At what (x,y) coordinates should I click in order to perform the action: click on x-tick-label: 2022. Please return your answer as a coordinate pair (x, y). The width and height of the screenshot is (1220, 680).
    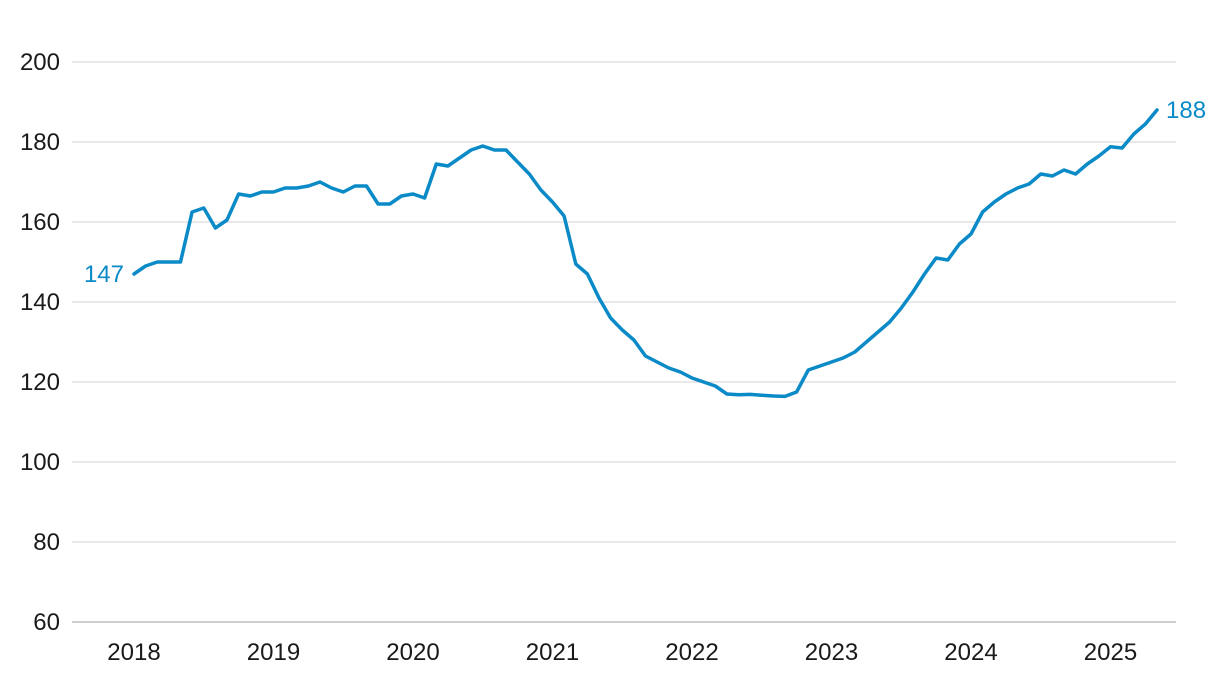
    Looking at the image, I should click on (691, 652).